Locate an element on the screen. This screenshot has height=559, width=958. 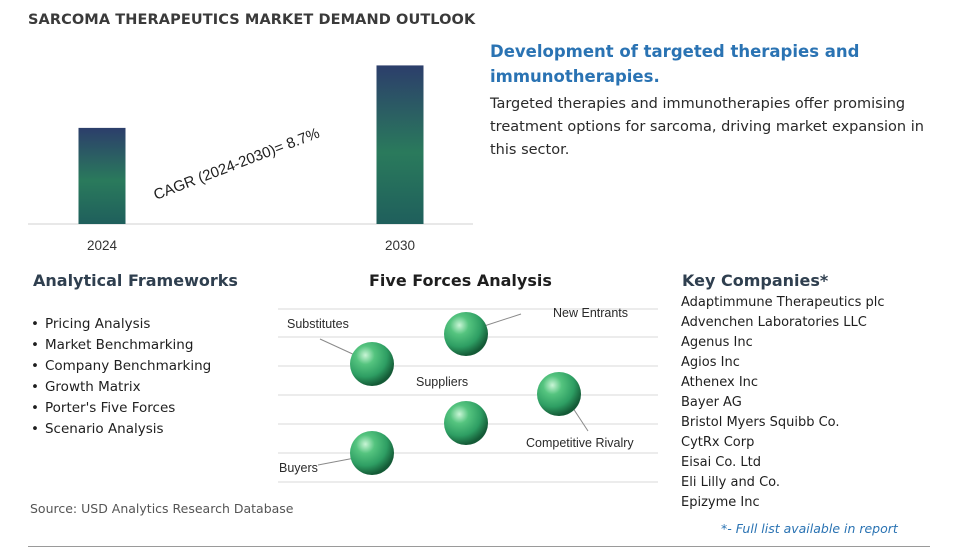
list-item: CytRx Corp is located at coordinates (718, 442).